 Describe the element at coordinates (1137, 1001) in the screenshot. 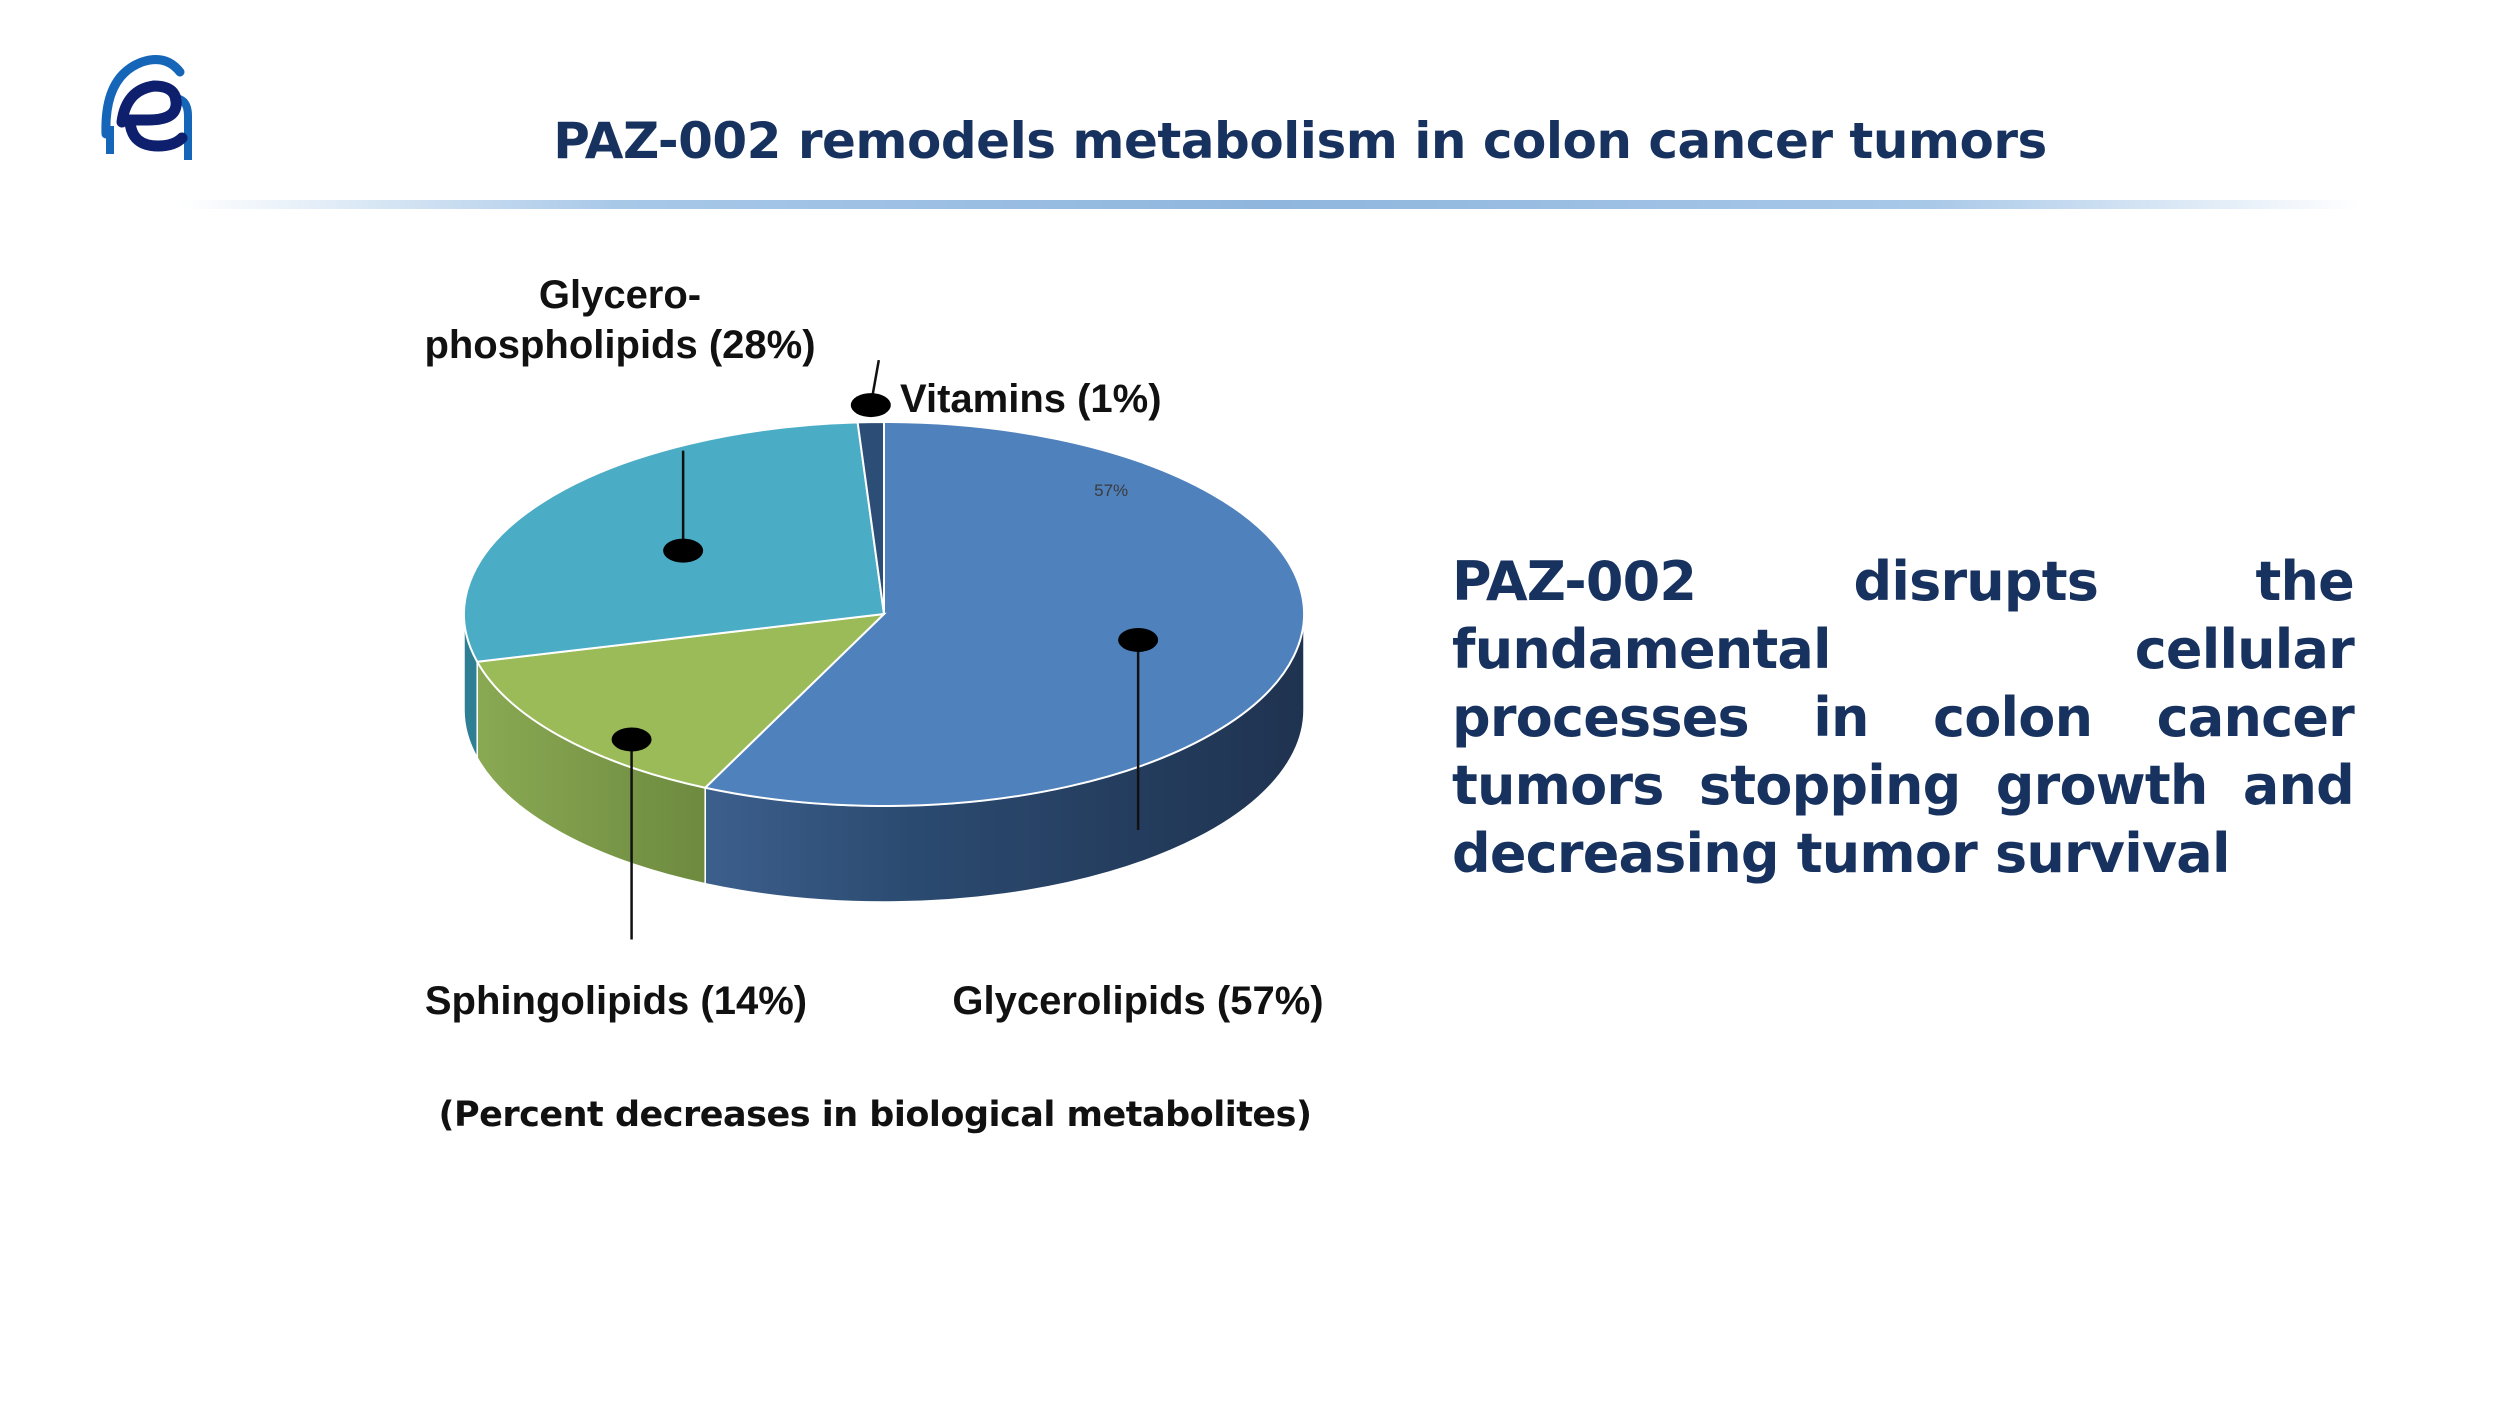

I see `slice-label-0: Glycerolipids (57%)` at that location.